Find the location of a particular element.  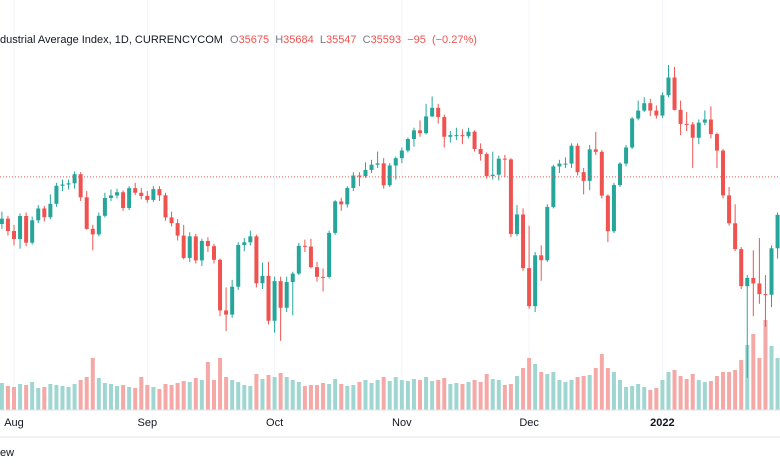

toolbar-label: ew is located at coordinates (7, 453).